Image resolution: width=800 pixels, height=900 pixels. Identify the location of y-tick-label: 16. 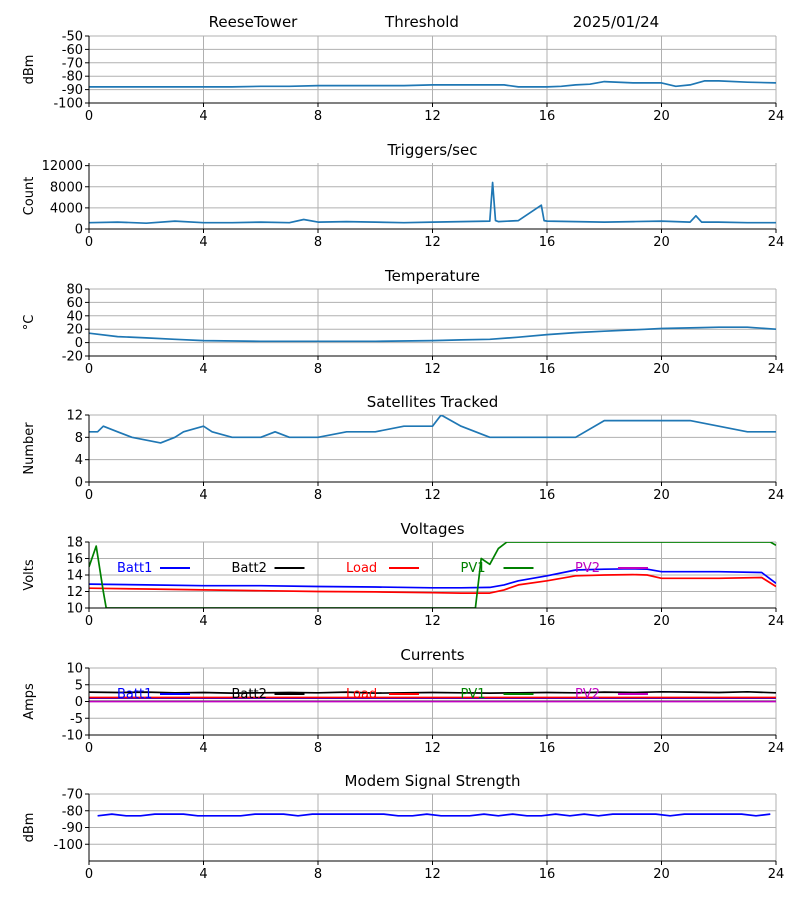
(74, 559).